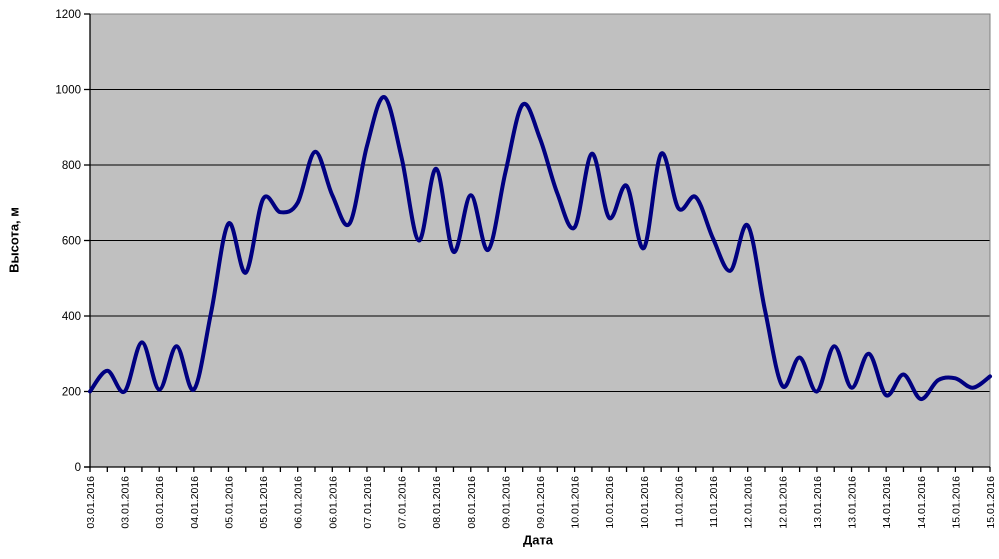 This screenshot has height=559, width=999. Describe the element at coordinates (71, 317) in the screenshot. I see `y-tick-label: 400` at that location.